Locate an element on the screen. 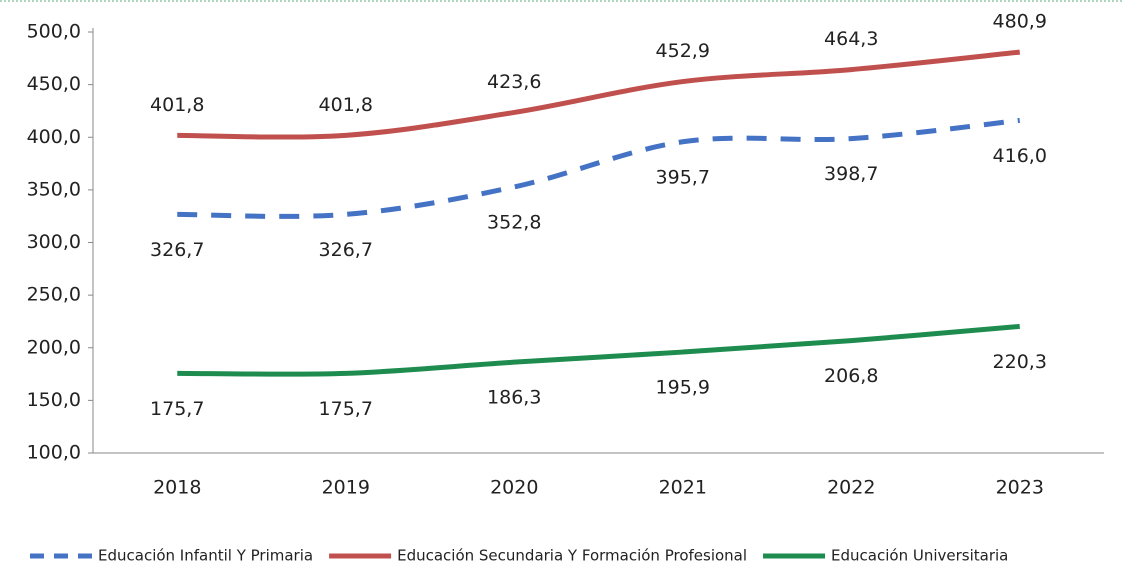  y-tick-label: 400,0 is located at coordinates (54, 137).